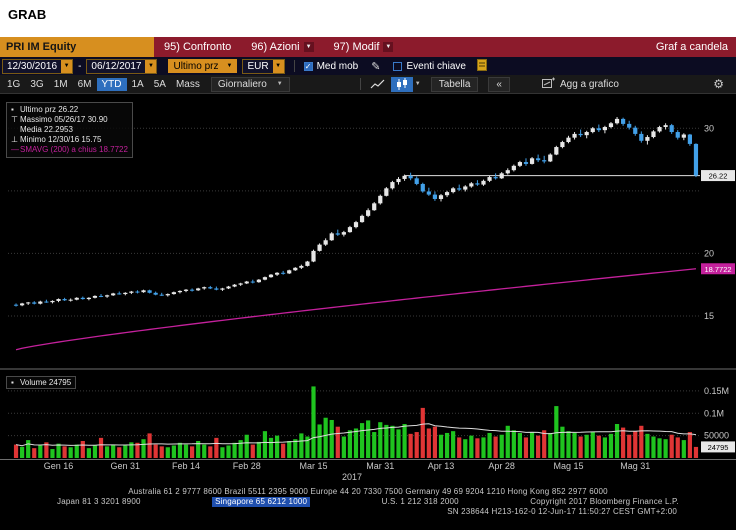  What do you see at coordinates (159, 84) in the screenshot?
I see `period-tab-5a: 5A` at bounding box center [159, 84].